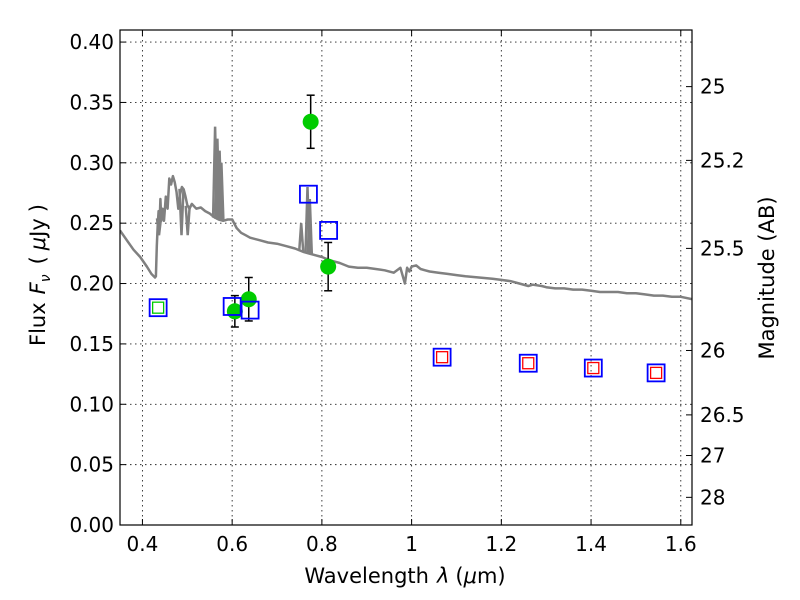  Describe the element at coordinates (91, 465) in the screenshot. I see `y-tick-label: 0.05` at that location.